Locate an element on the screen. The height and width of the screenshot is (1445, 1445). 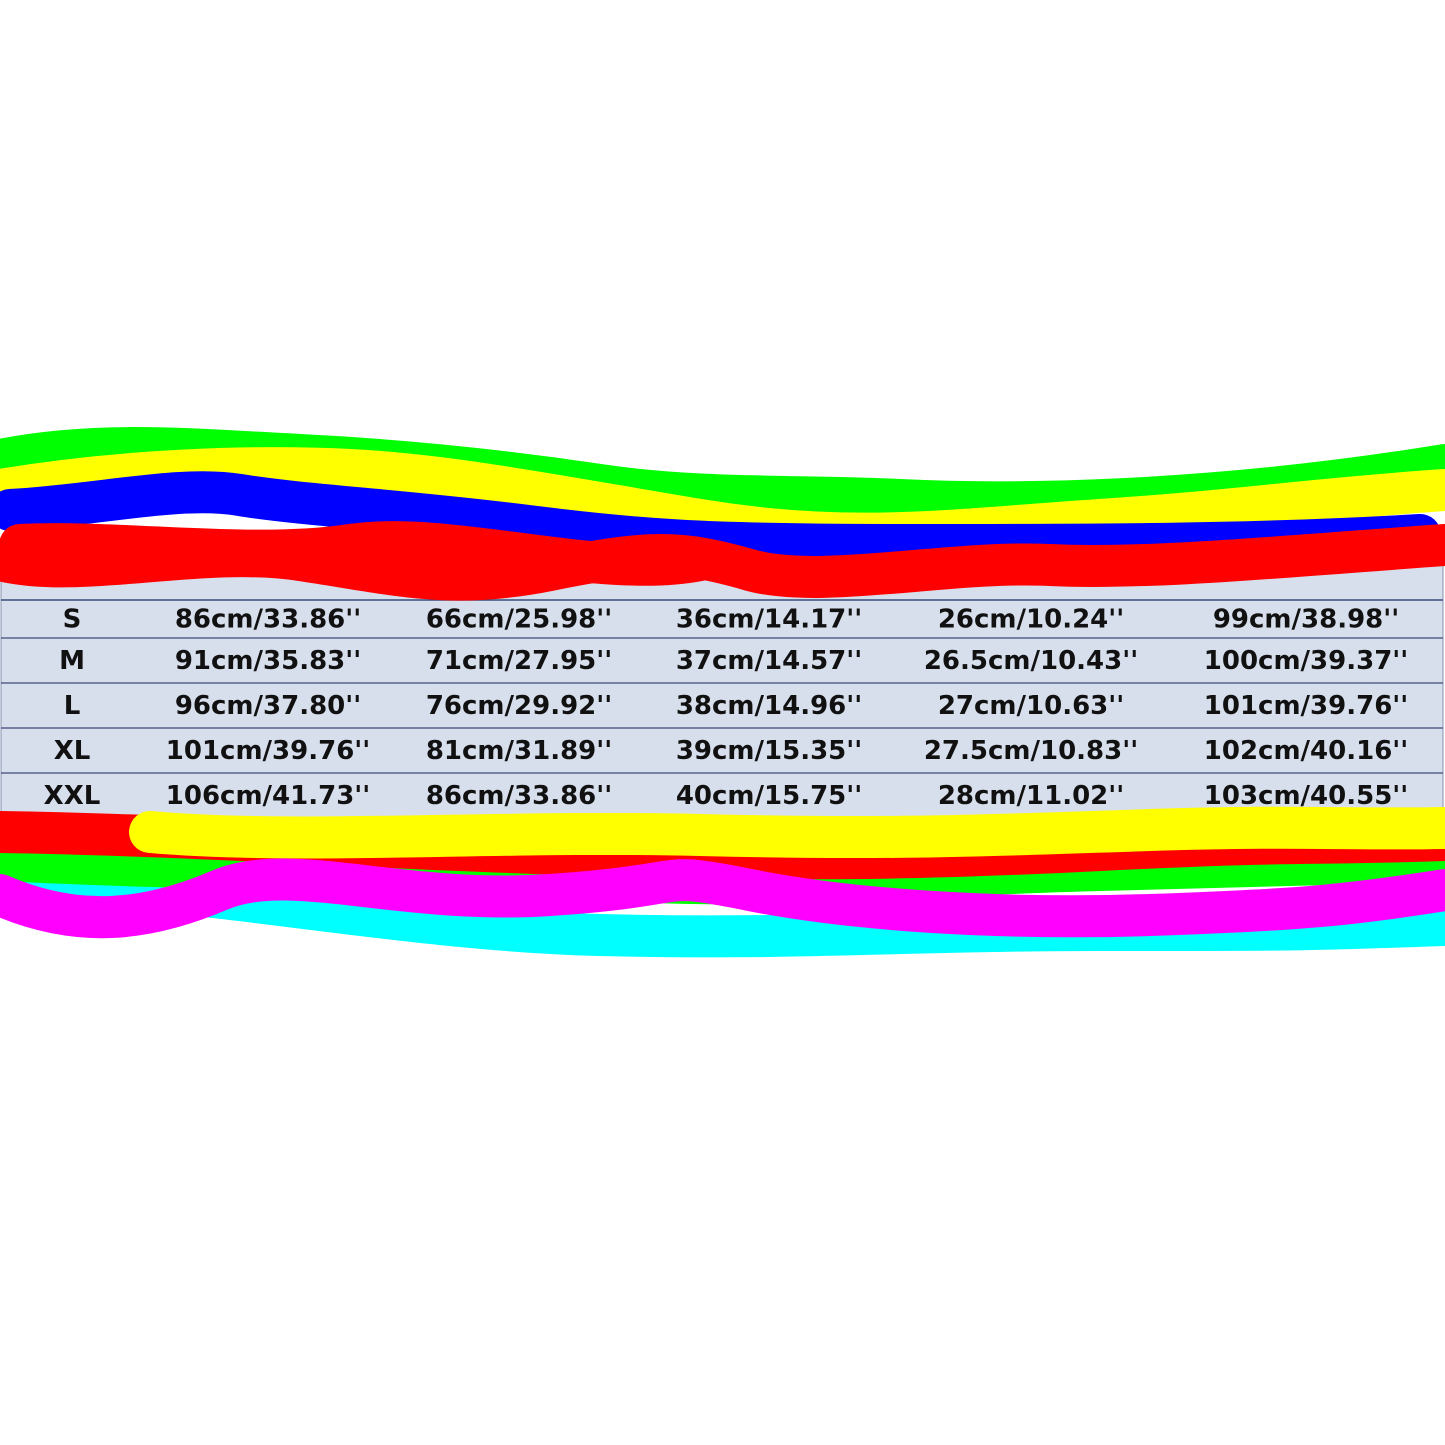
size-label: S is located at coordinates (72, 620).